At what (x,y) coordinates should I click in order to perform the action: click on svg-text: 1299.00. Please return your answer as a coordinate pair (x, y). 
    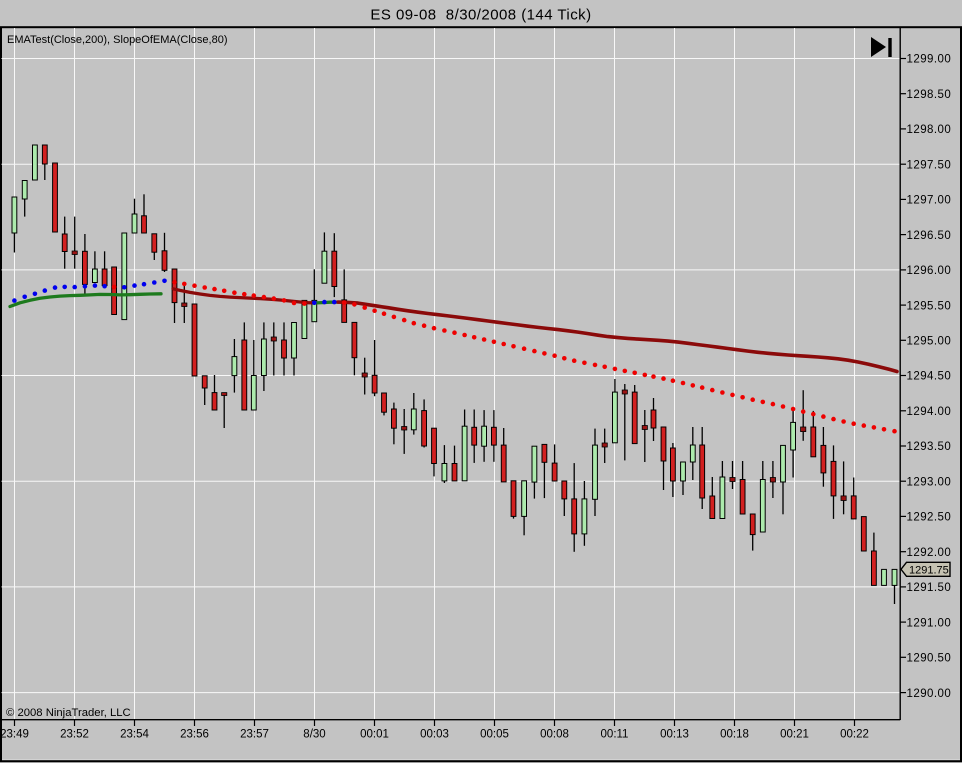
    Looking at the image, I should click on (929, 60).